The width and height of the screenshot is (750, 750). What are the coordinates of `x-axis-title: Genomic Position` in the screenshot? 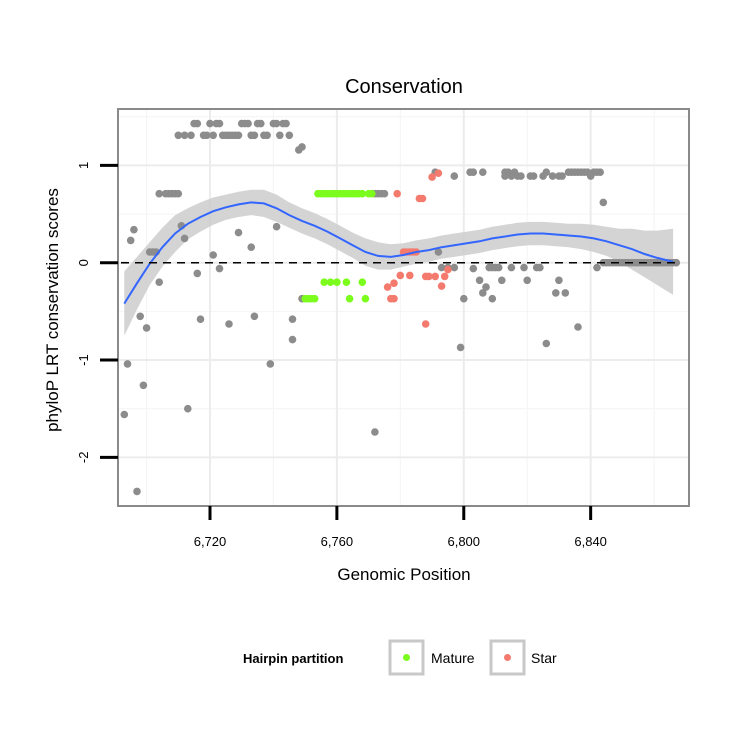 It's located at (403, 574).